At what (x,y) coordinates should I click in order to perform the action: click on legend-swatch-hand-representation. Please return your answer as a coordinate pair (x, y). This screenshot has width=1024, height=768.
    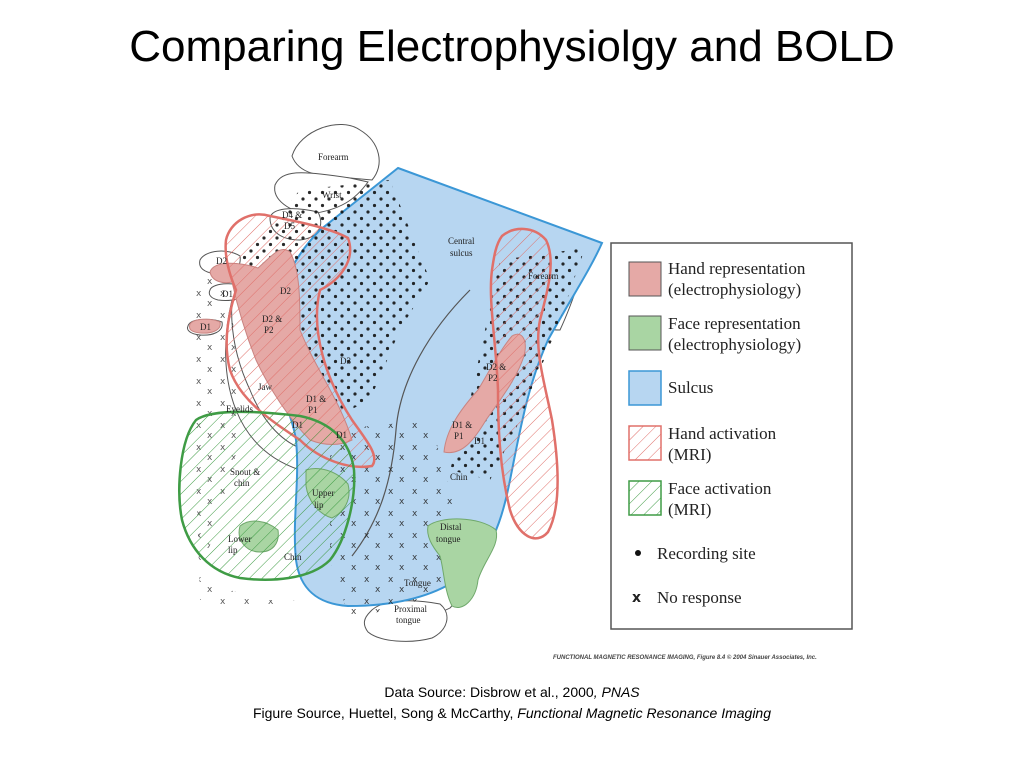
    Looking at the image, I should click on (645, 279).